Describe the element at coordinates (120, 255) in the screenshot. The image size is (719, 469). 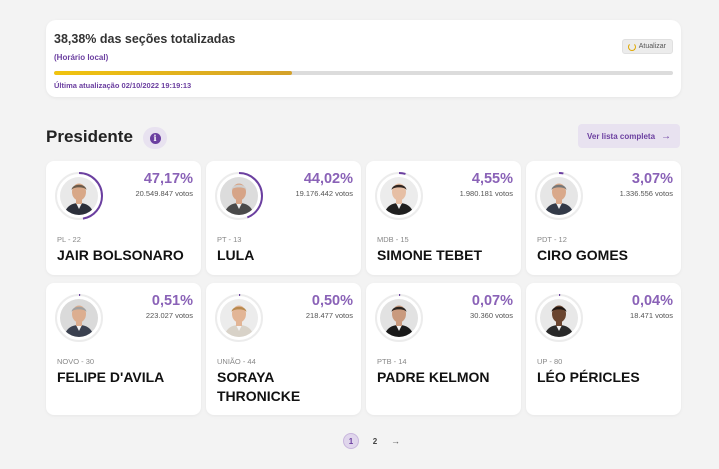
I see `candidate-name: JAIR BOLSONARO` at that location.